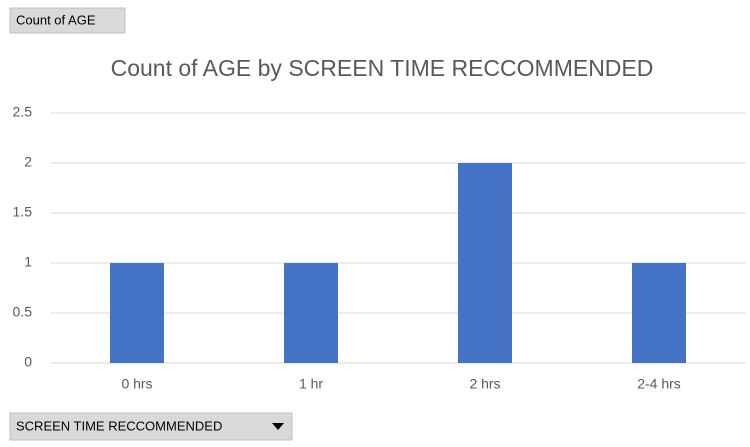 The width and height of the screenshot is (750, 447). Describe the element at coordinates (136, 384) in the screenshot. I see `x-tick-label: 0 hrs` at that location.